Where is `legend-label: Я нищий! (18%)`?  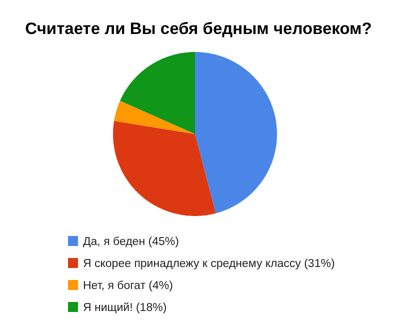 legend-label: Я нищий! (18%) is located at coordinates (125, 308).